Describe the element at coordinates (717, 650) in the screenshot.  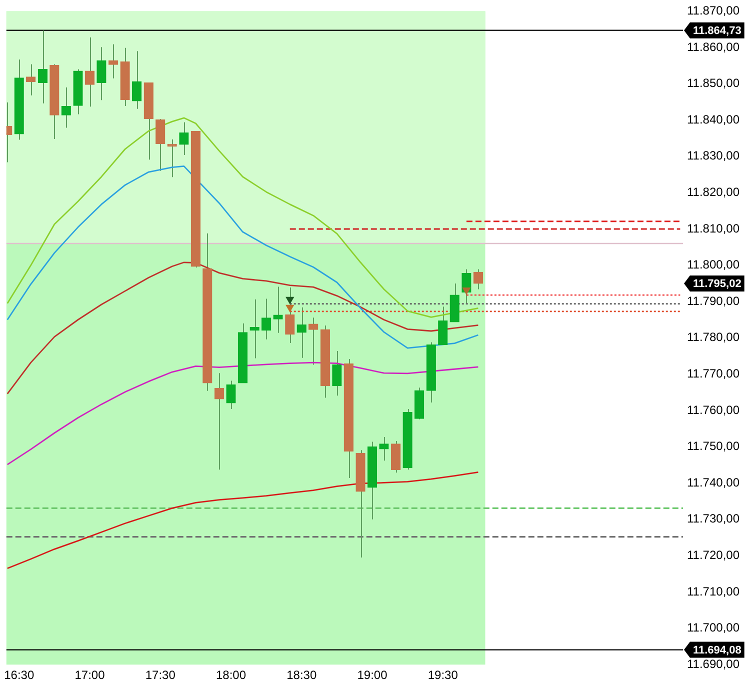
I see `ref-line-label: 11.694,08` at that location.